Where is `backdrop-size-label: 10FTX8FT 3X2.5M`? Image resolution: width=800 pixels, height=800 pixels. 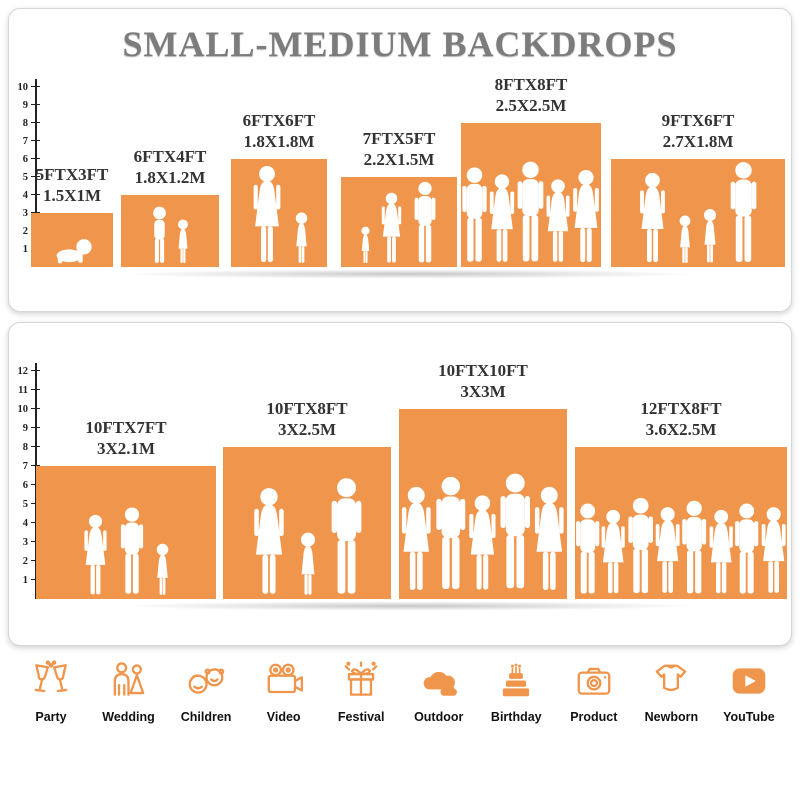
backdrop-size-label: 10FTX8FT 3X2.5M is located at coordinates (306, 420).